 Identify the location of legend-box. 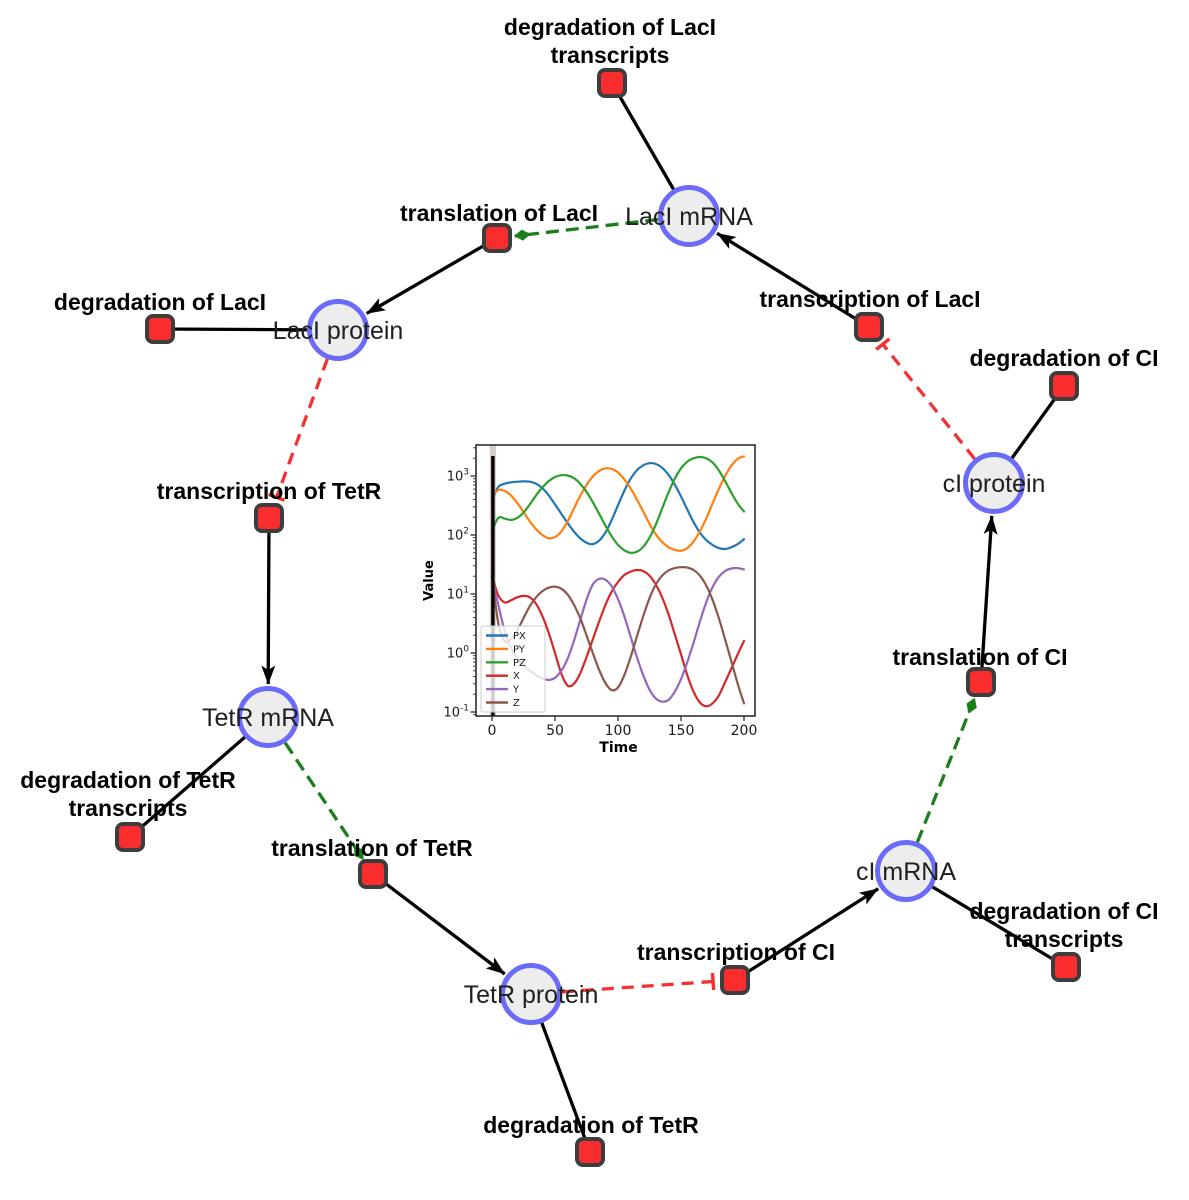
(513, 669).